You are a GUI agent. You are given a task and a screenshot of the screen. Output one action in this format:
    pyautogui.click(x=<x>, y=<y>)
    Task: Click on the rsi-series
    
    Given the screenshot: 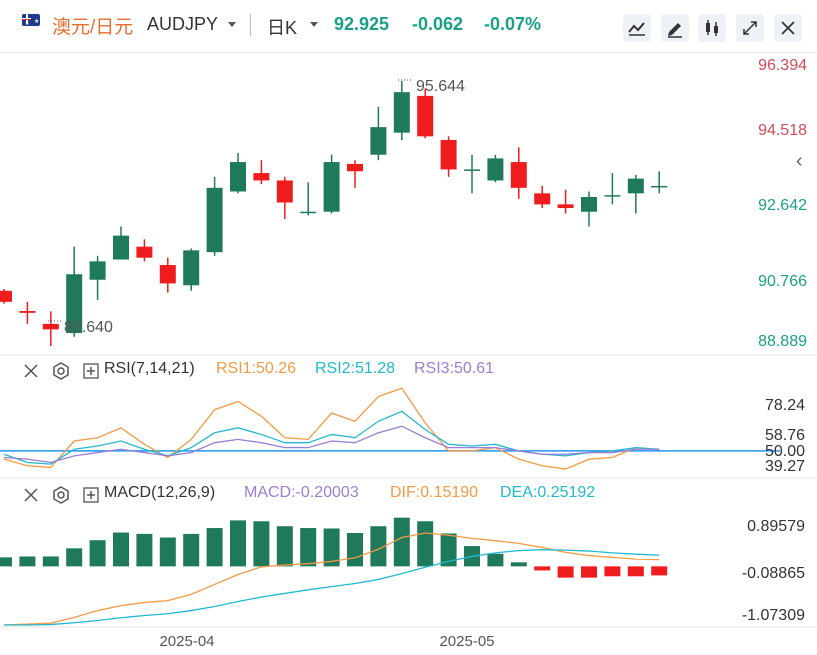 What is the action you would take?
    pyautogui.click(x=390, y=428)
    